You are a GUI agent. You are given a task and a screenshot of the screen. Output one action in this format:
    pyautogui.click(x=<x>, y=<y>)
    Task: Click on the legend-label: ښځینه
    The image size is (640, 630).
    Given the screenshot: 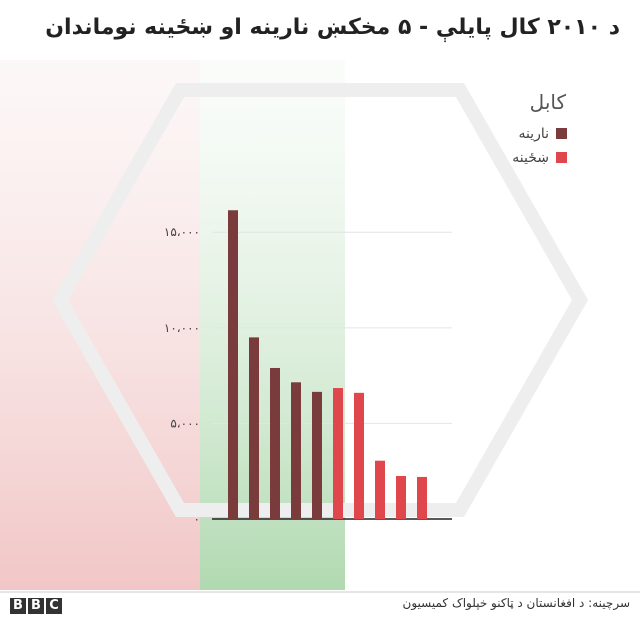 What is the action you would take?
    pyautogui.click(x=530, y=158)
    